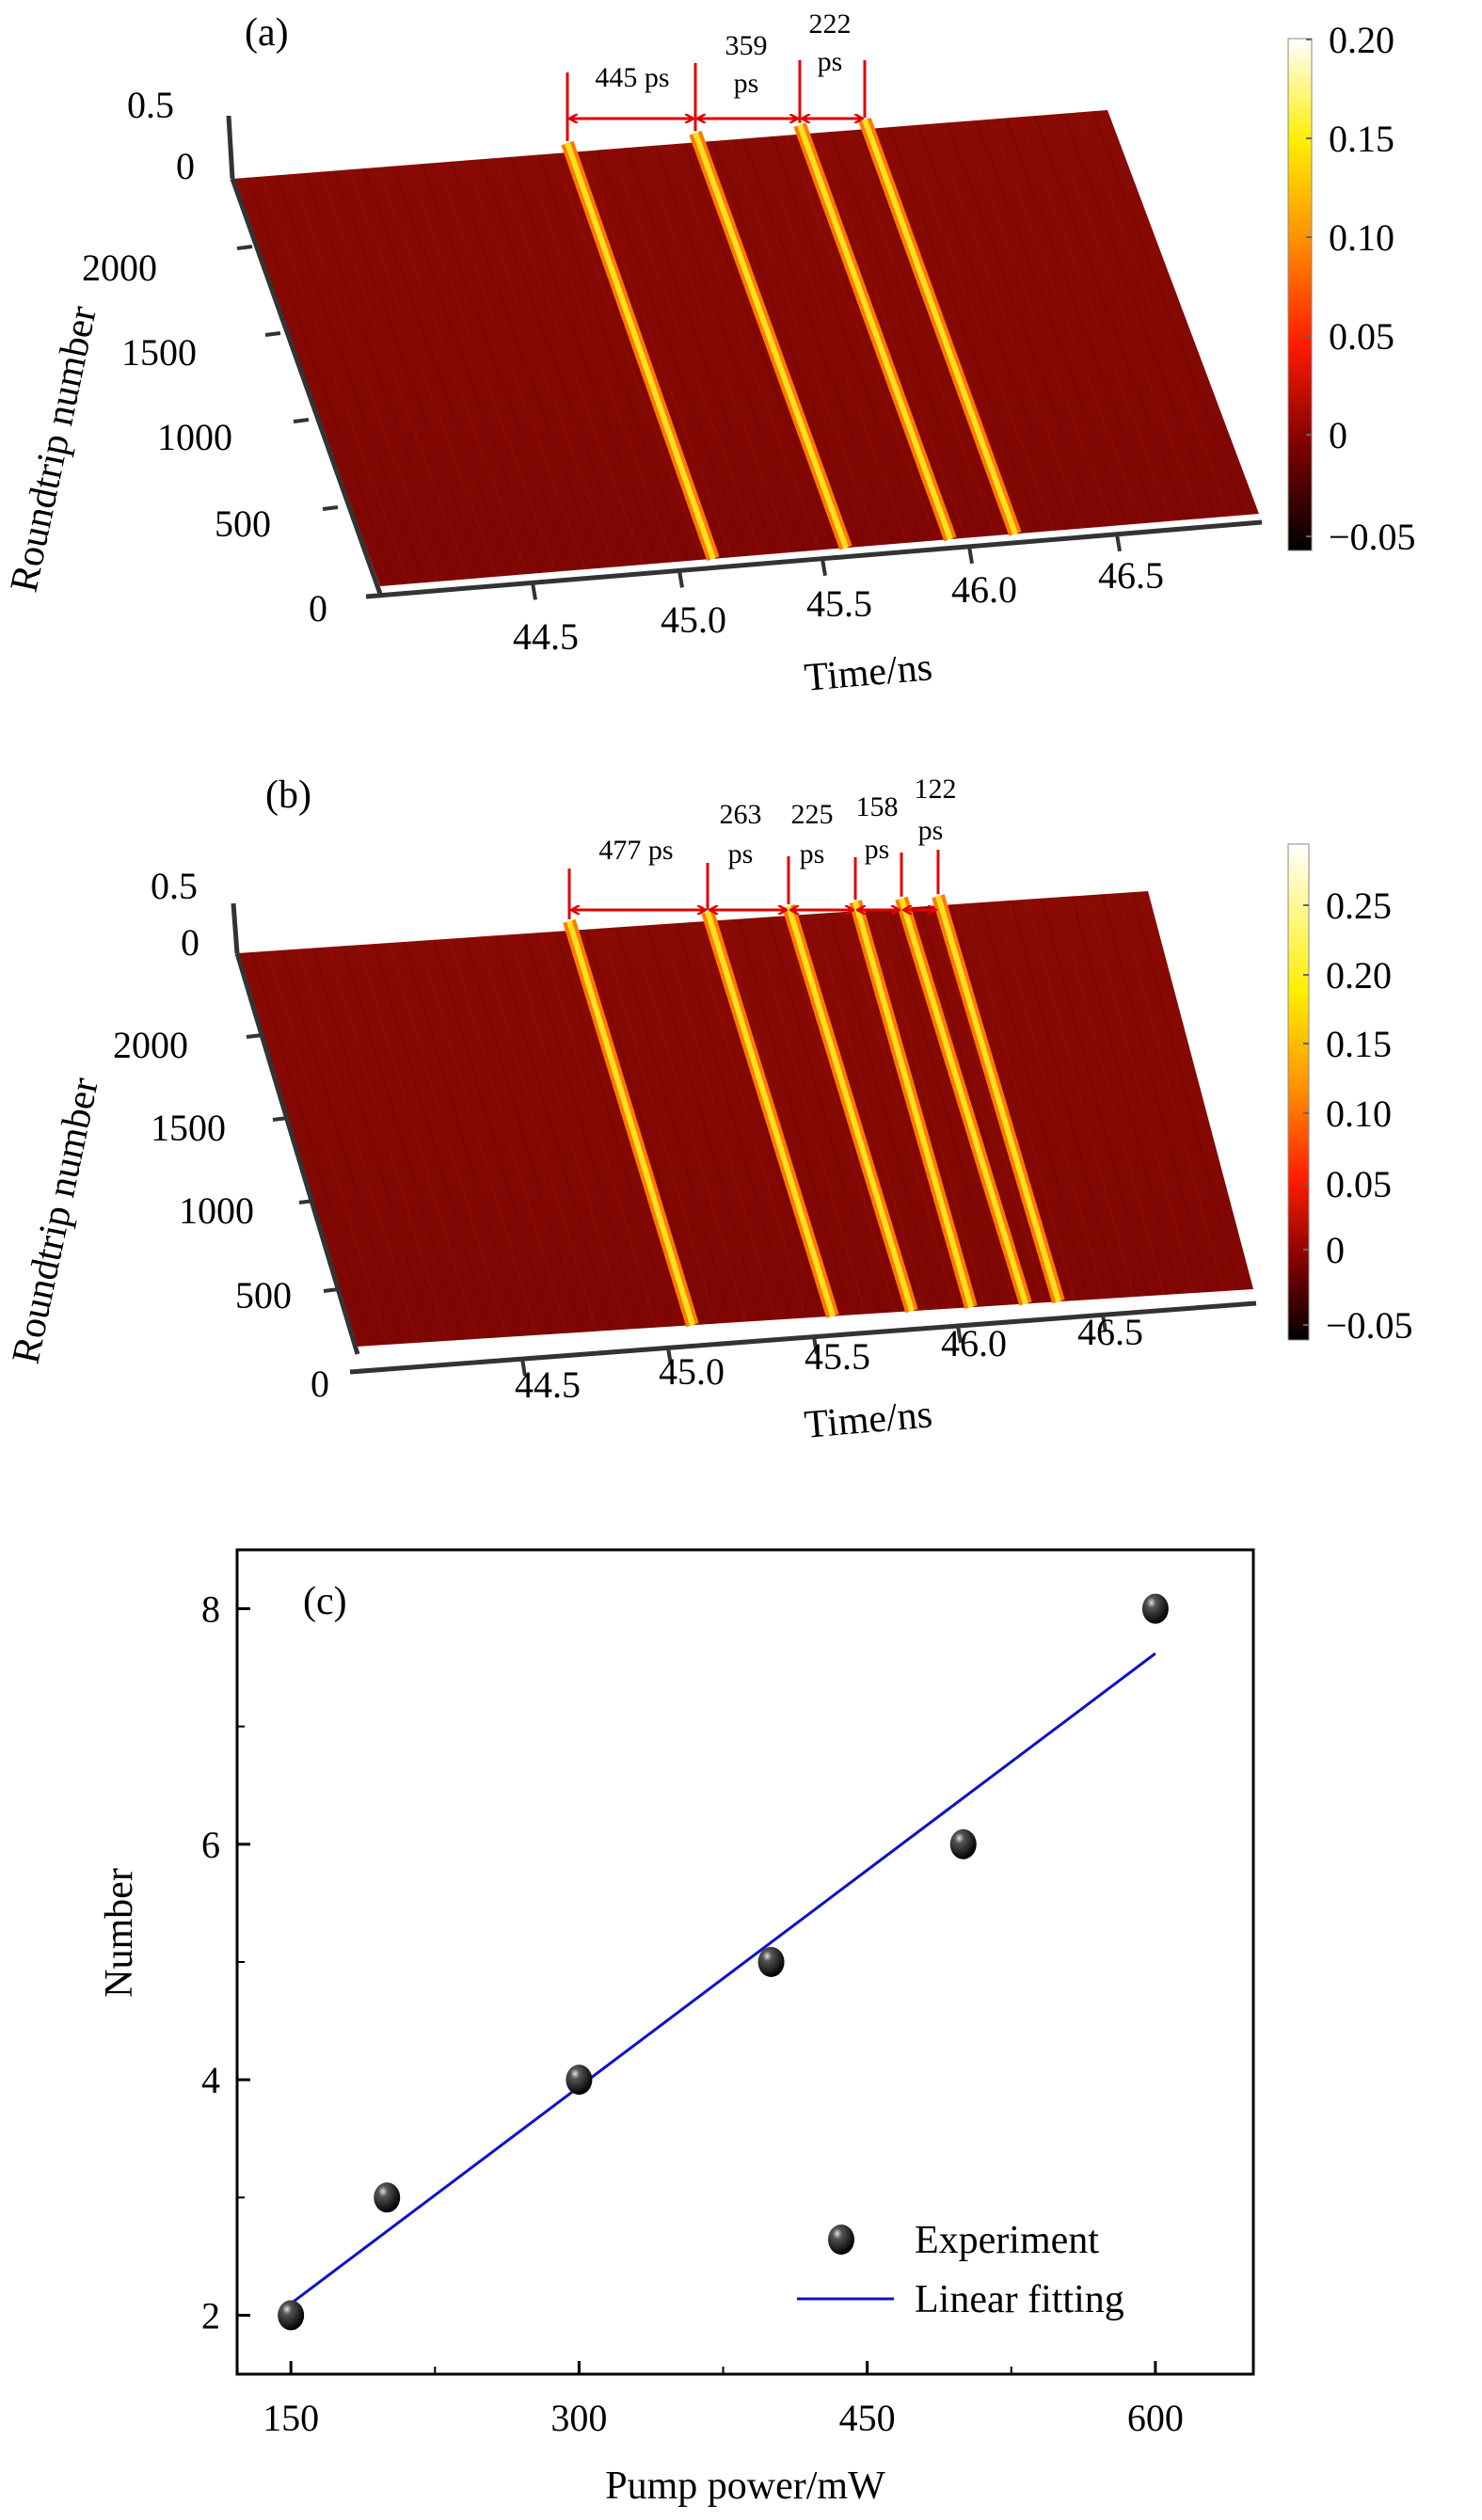 The image size is (1482, 2520). Describe the element at coordinates (813, 814) in the screenshot. I see `interval-value: 225` at that location.